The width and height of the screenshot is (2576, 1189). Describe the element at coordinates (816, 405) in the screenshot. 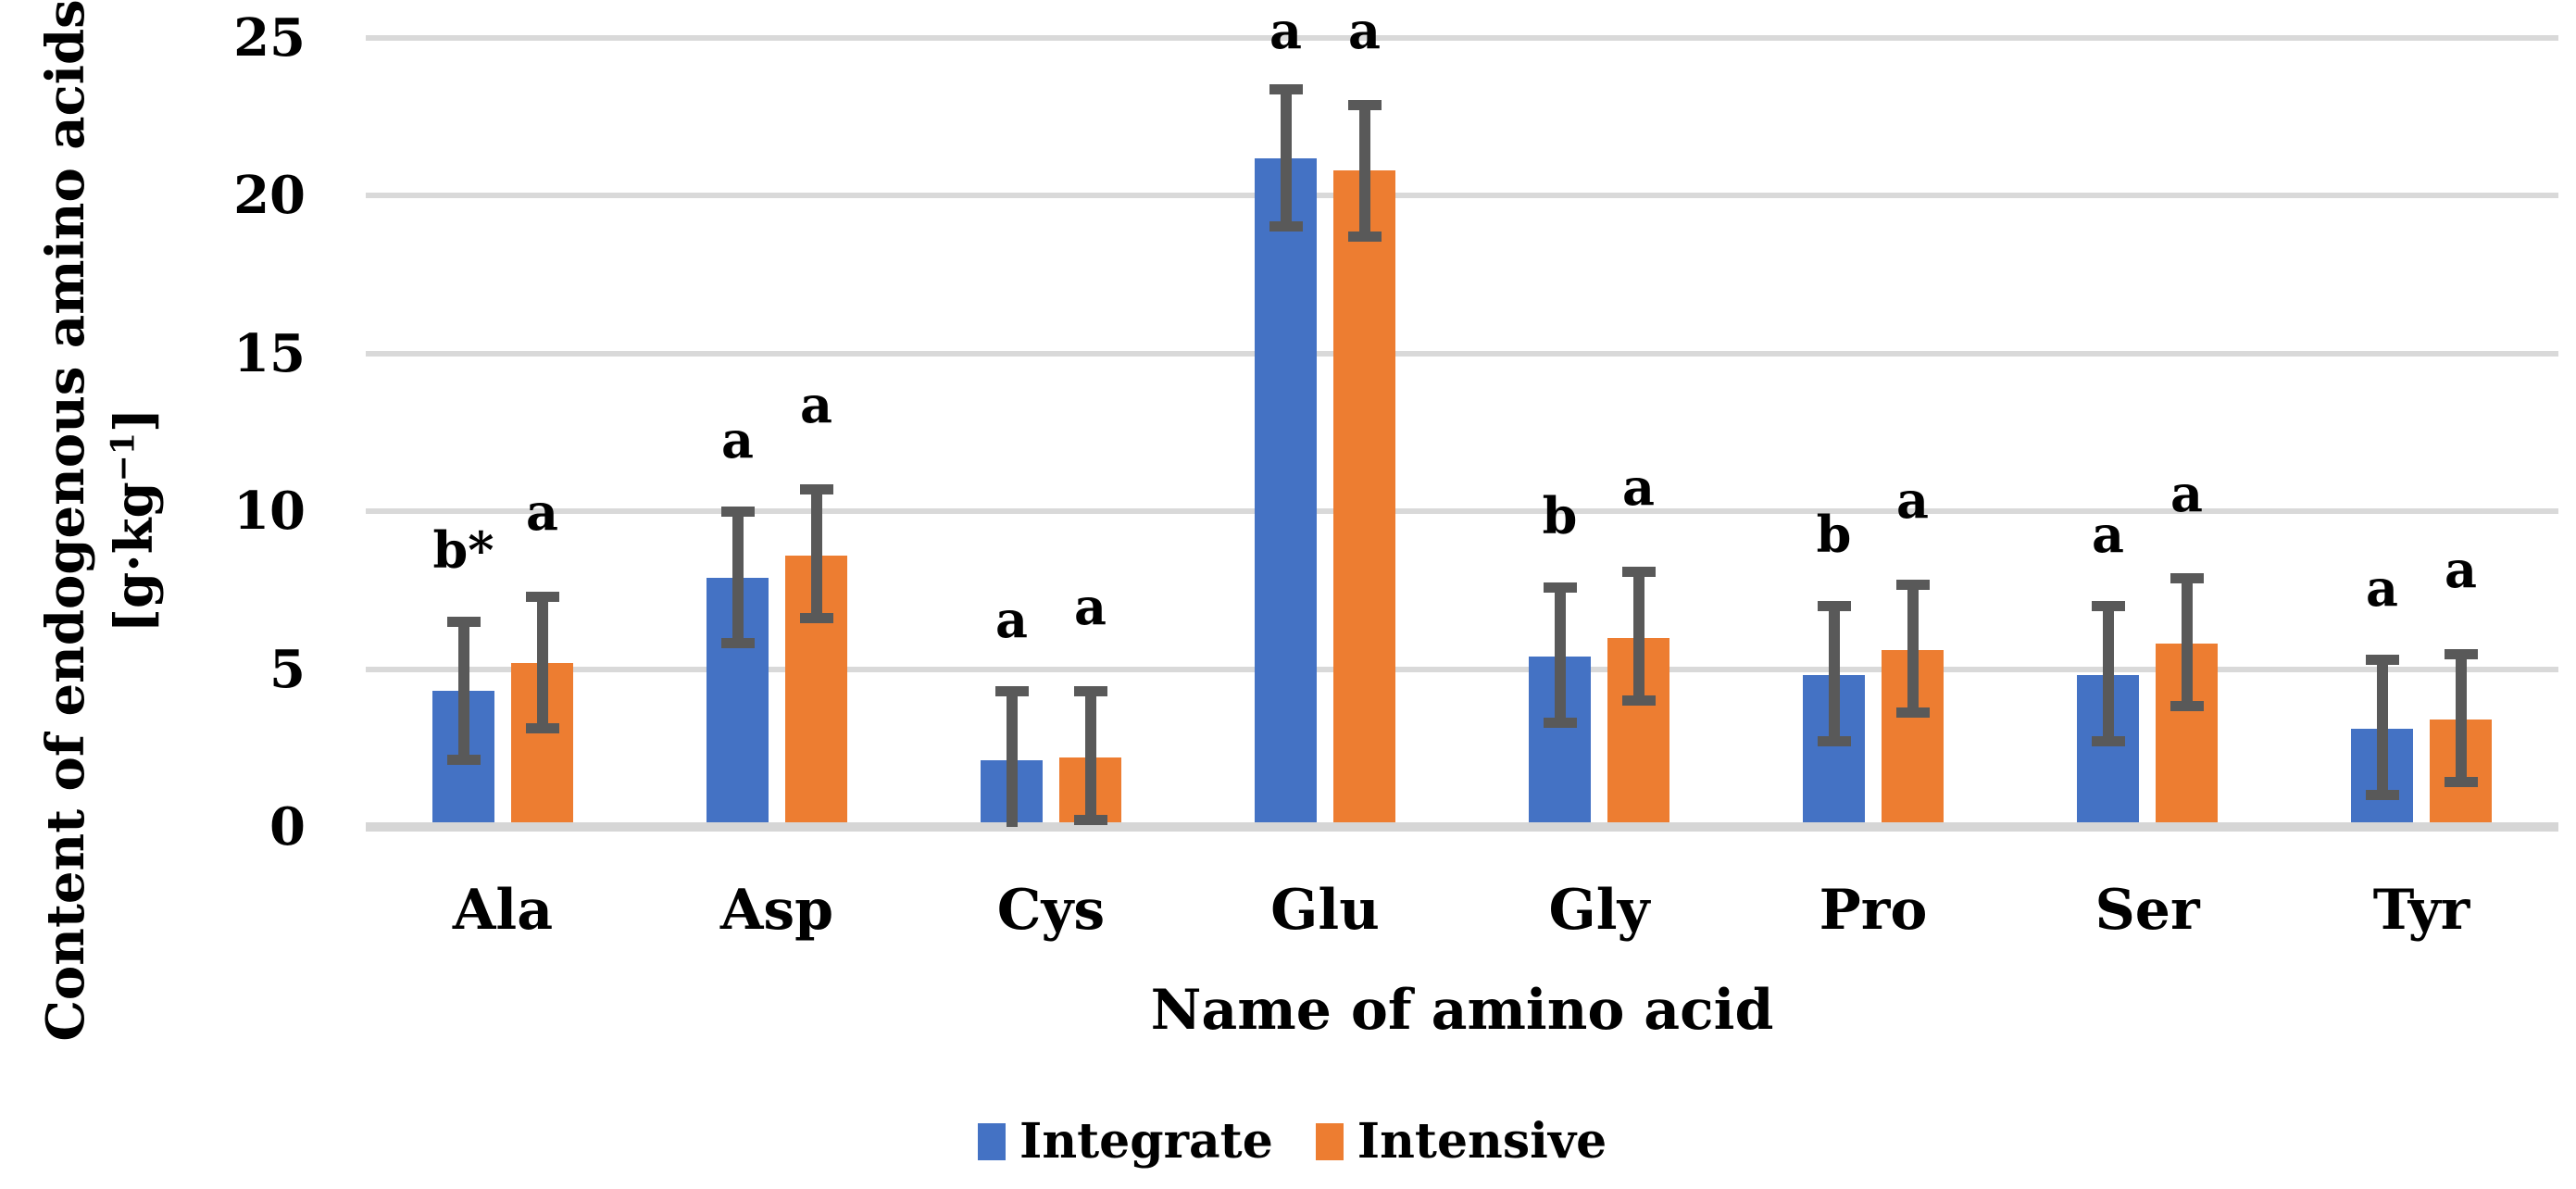

I see `significance-letter-intensive-asp: a` at that location.